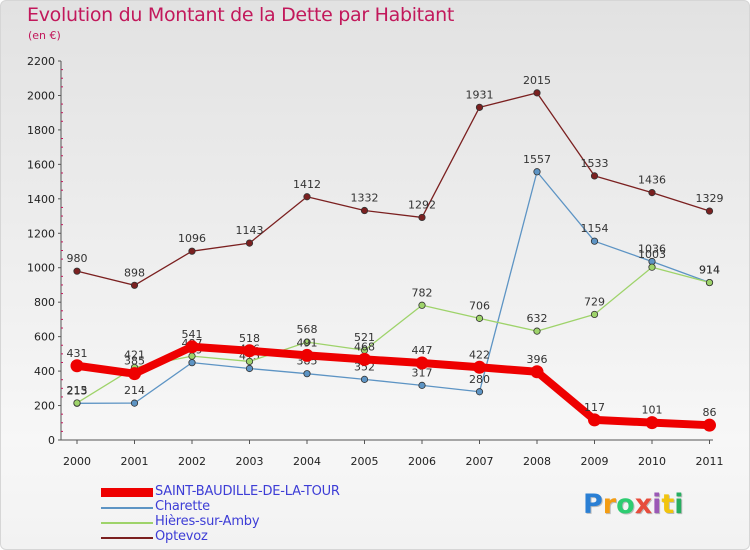 The height and width of the screenshot is (550, 750). What do you see at coordinates (44, 406) in the screenshot?
I see `y-tick-label: 200` at bounding box center [44, 406].